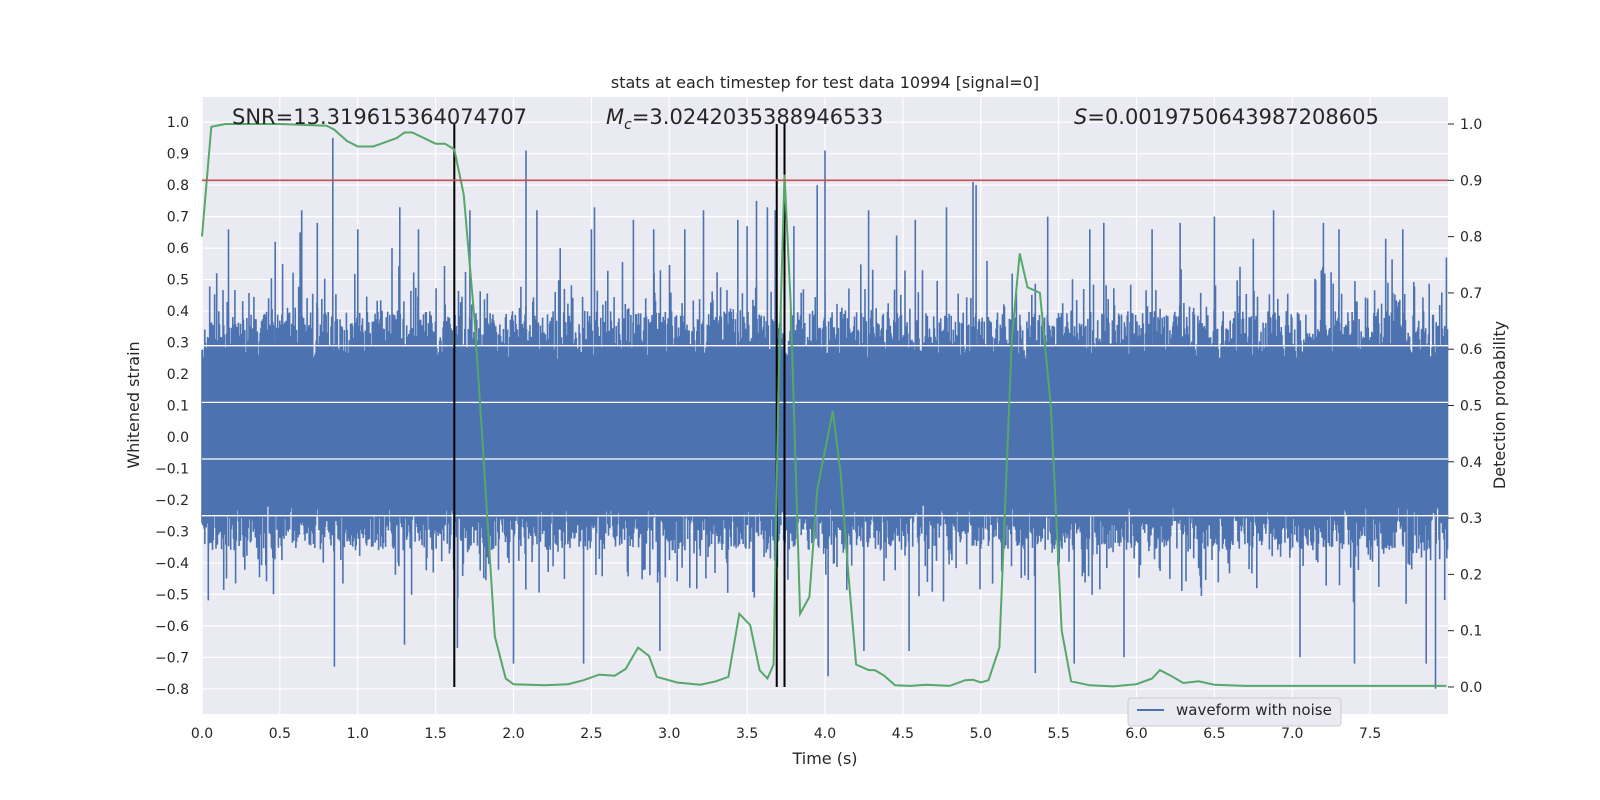 Image resolution: width=1600 pixels, height=800 pixels. I want to click on y2-tick-label: 0.6, so click(1471, 350).